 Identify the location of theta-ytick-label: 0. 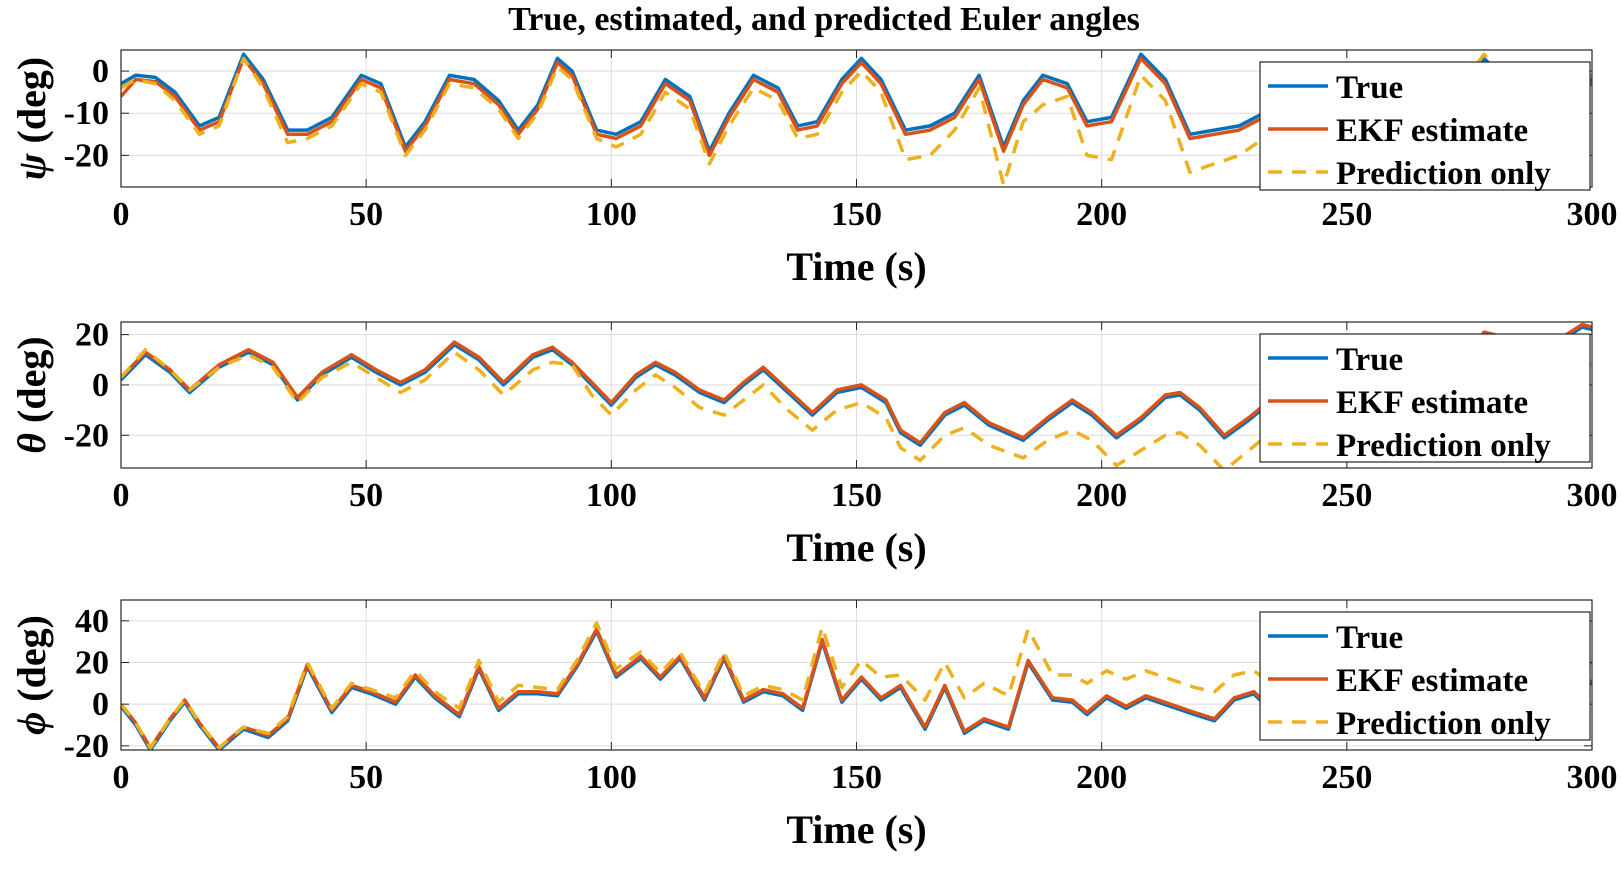
(100, 385).